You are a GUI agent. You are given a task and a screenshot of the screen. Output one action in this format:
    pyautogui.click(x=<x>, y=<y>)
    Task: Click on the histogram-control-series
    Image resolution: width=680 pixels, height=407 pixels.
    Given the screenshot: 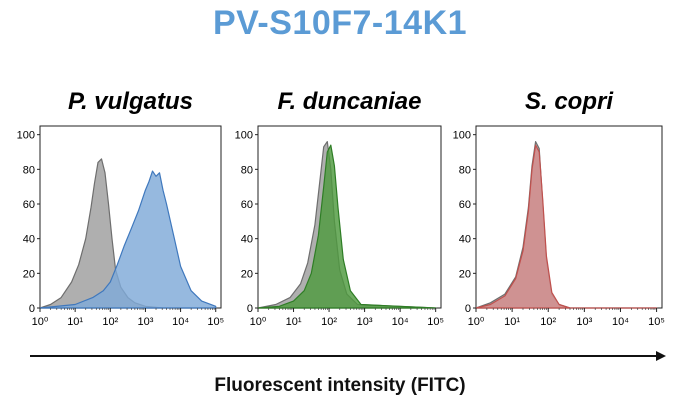 What is the action you would take?
    pyautogui.click(x=566, y=225)
    